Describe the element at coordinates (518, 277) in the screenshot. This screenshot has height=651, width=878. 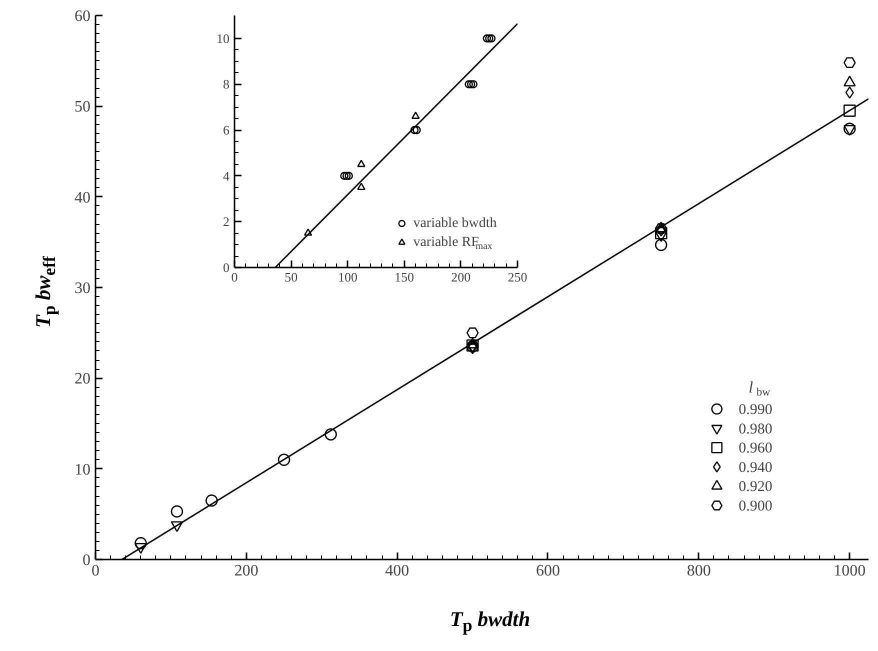
I see `x-tick-label: 250` at that location.